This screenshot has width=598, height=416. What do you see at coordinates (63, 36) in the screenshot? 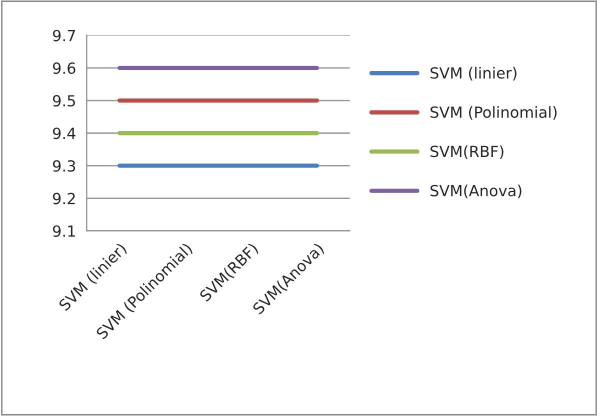
I see `y-tick-label: 9.7` at bounding box center [63, 36].